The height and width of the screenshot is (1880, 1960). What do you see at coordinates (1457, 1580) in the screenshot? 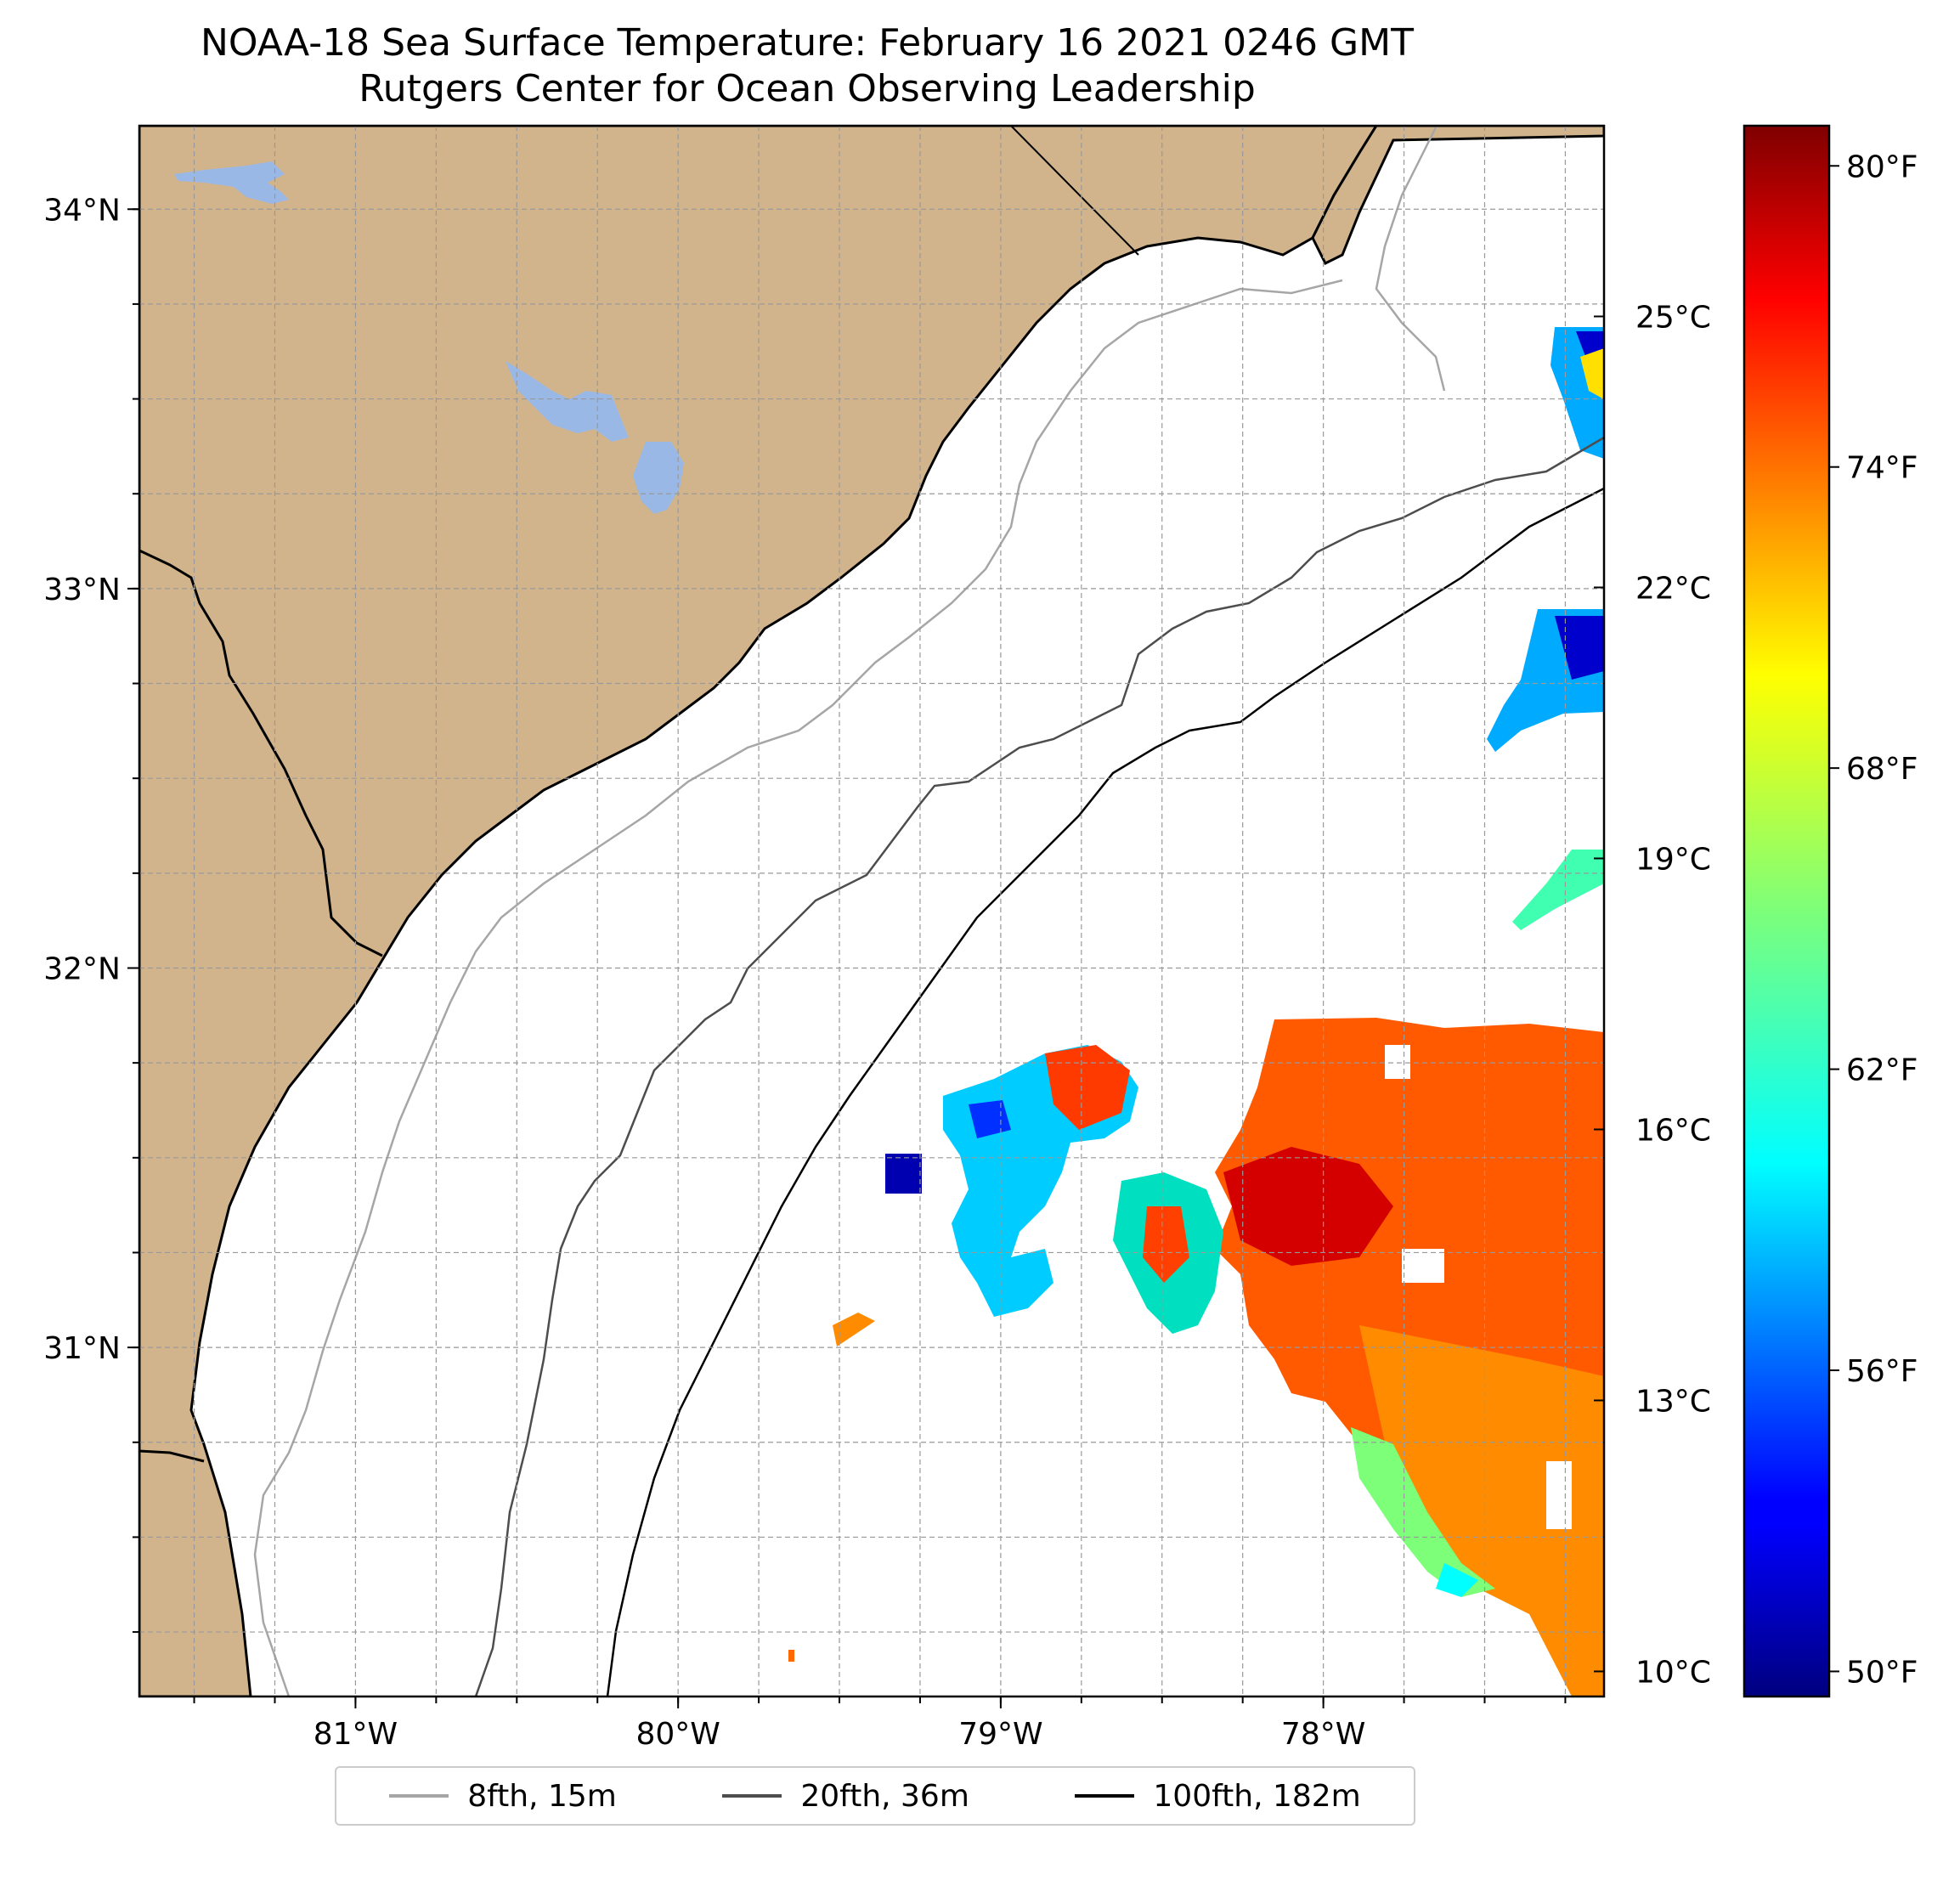
I see `sst-cyan-edge` at bounding box center [1457, 1580].